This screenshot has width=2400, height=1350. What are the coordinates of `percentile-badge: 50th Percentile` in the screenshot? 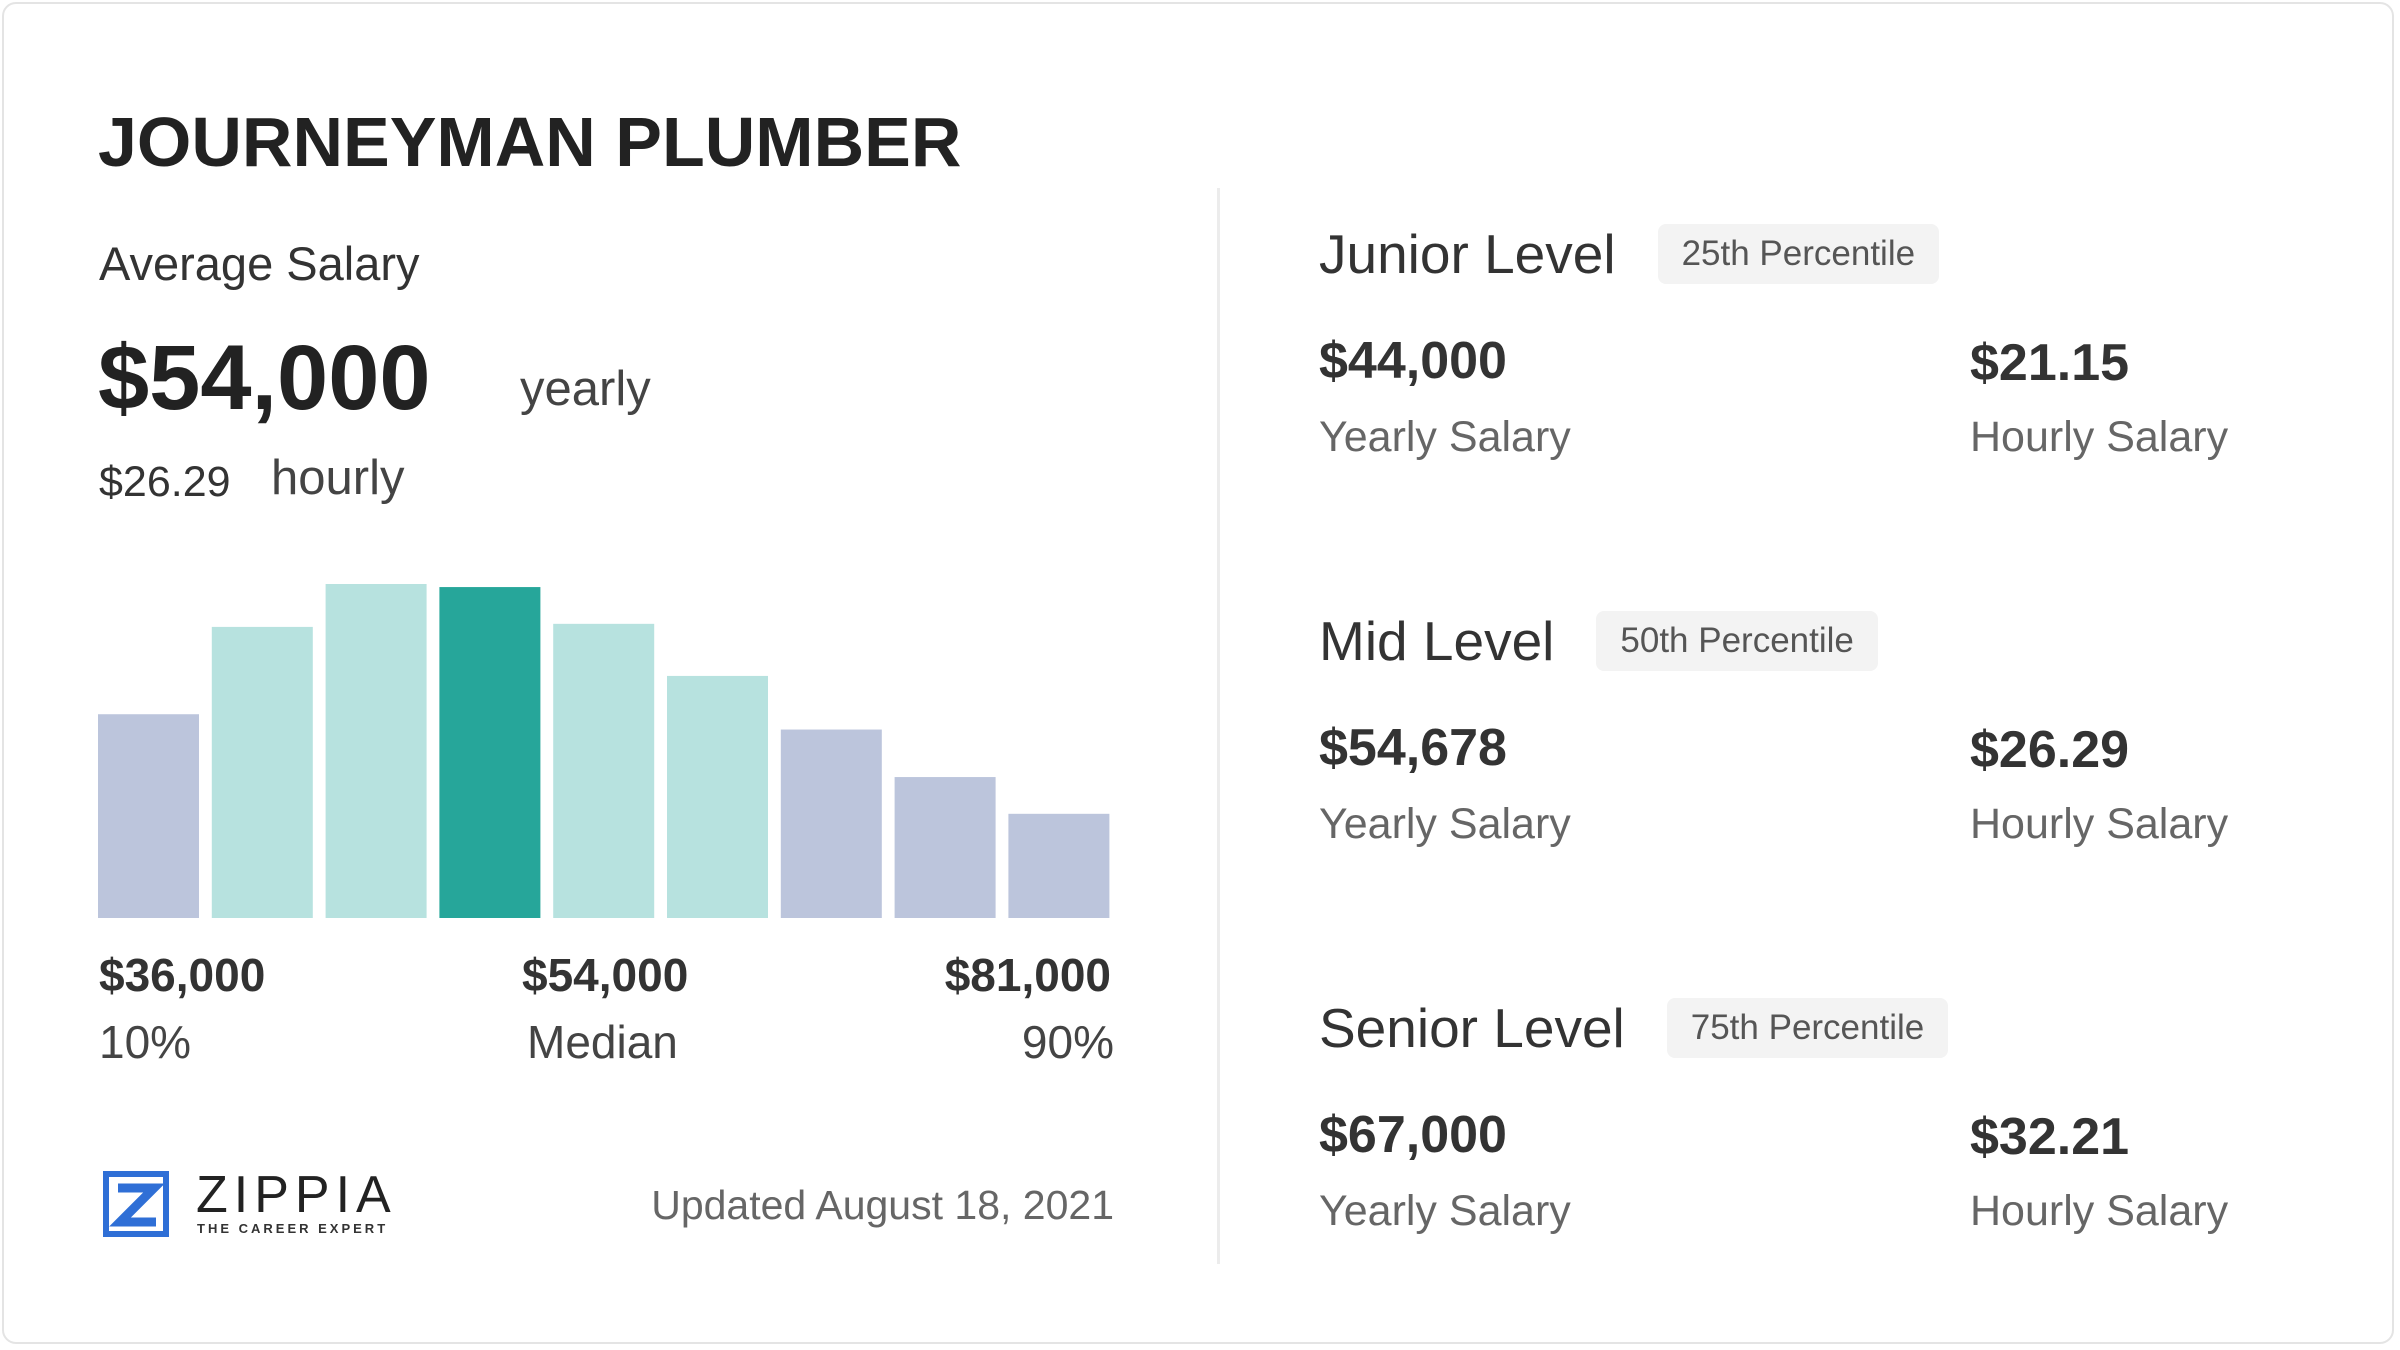 It's located at (1737, 641).